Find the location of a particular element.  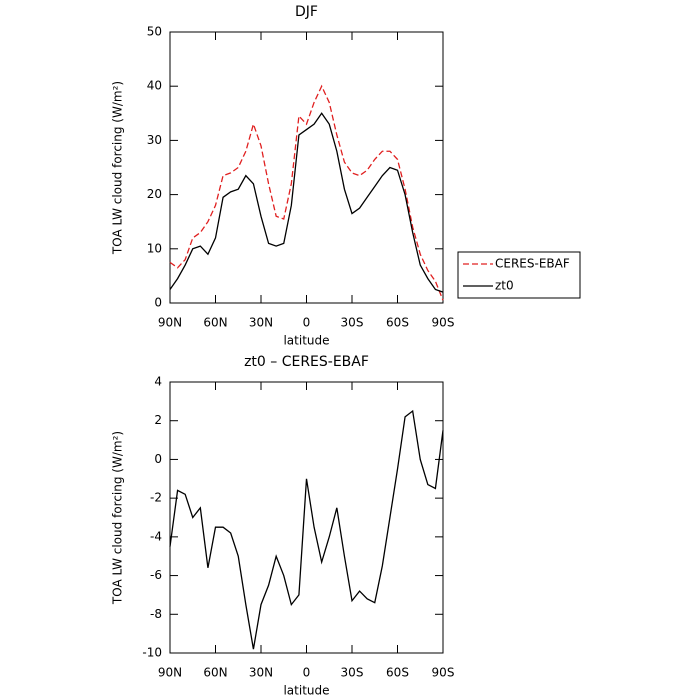

y-tick-label: 2 is located at coordinates (158, 420).